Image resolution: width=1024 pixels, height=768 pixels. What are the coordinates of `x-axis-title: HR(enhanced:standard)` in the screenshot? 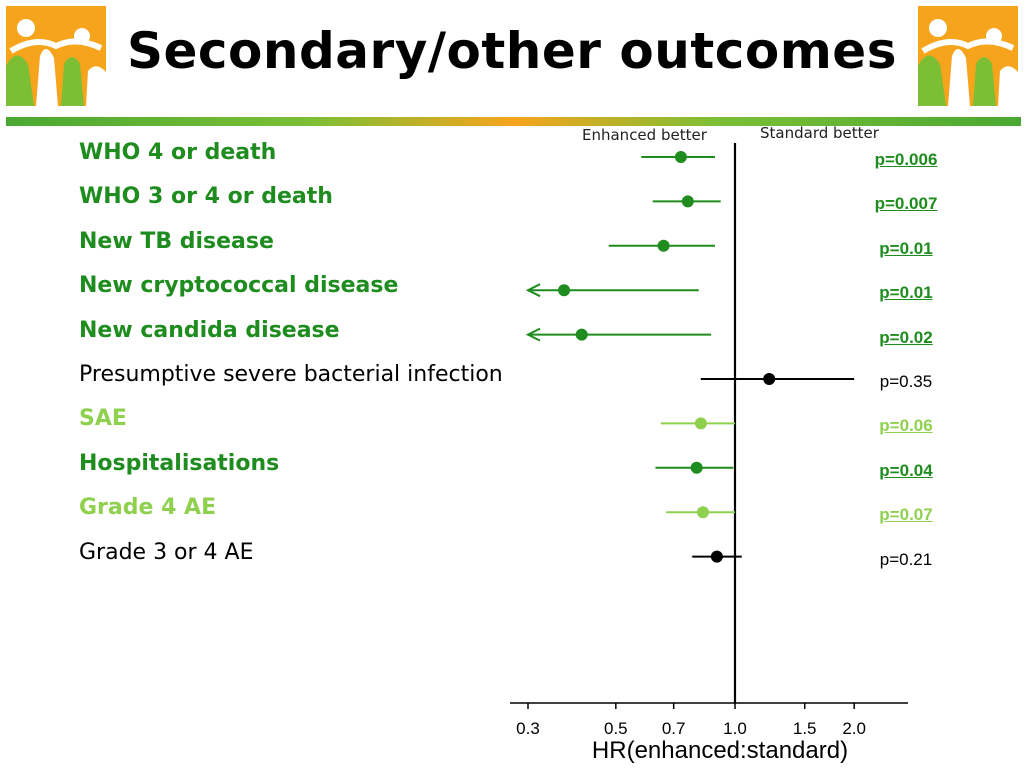 It's located at (720, 750).